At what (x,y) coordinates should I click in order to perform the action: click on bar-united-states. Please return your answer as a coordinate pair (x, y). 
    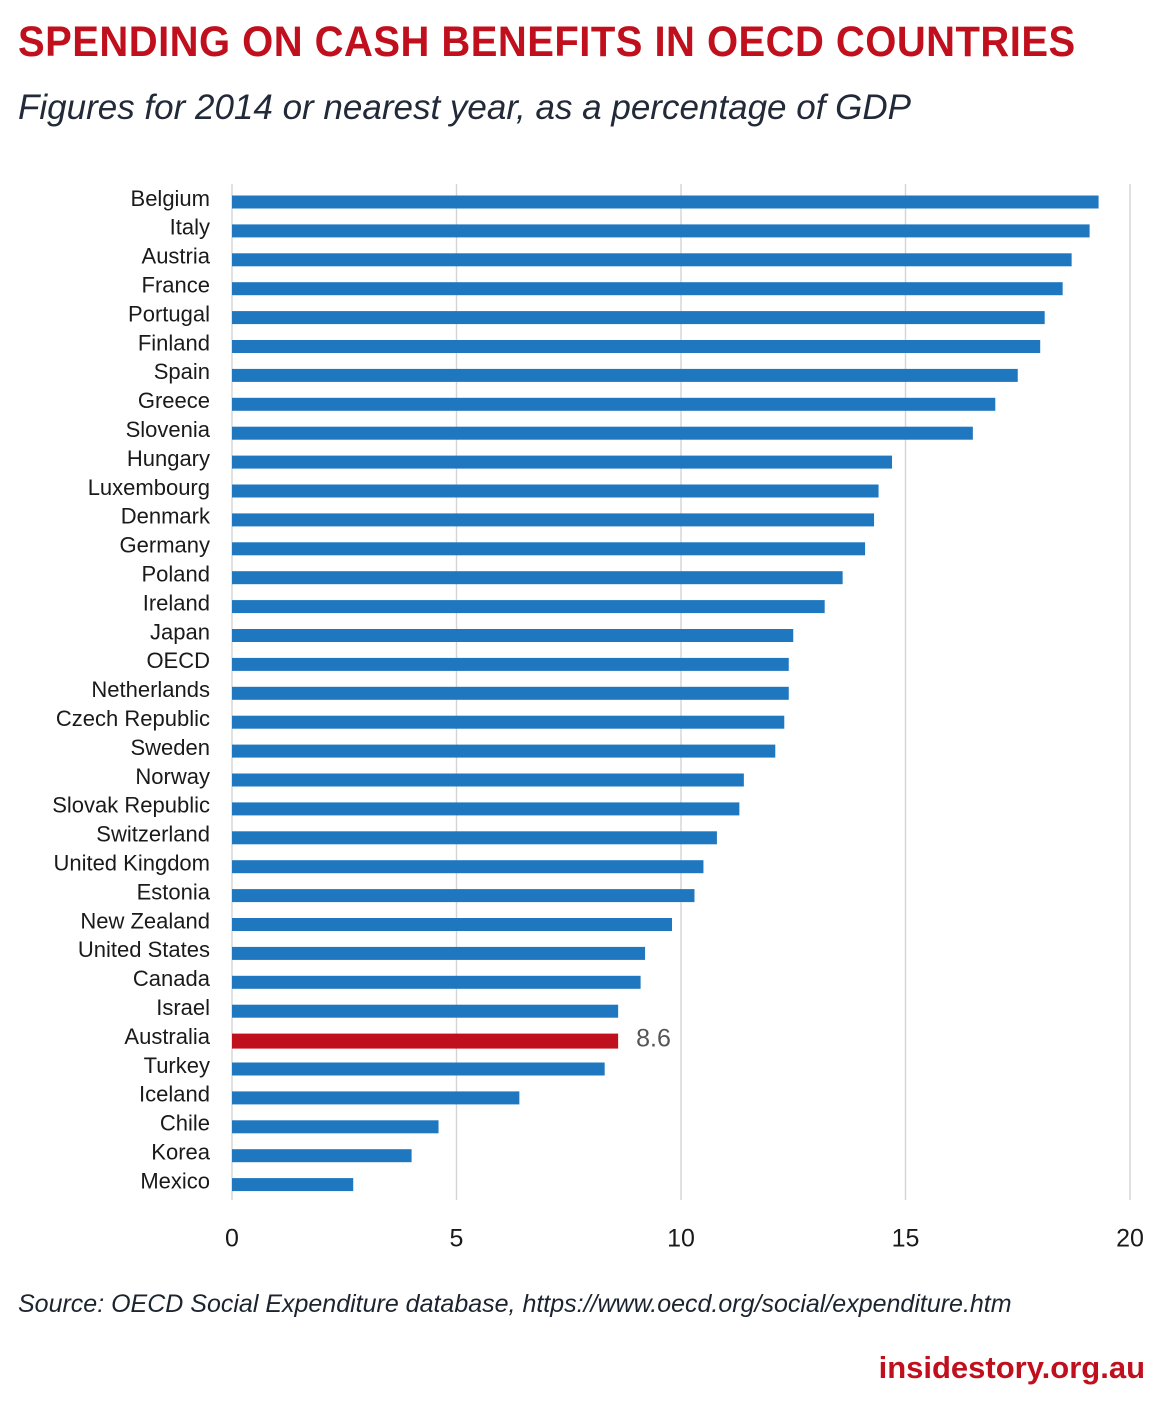
    Looking at the image, I should click on (439, 953).